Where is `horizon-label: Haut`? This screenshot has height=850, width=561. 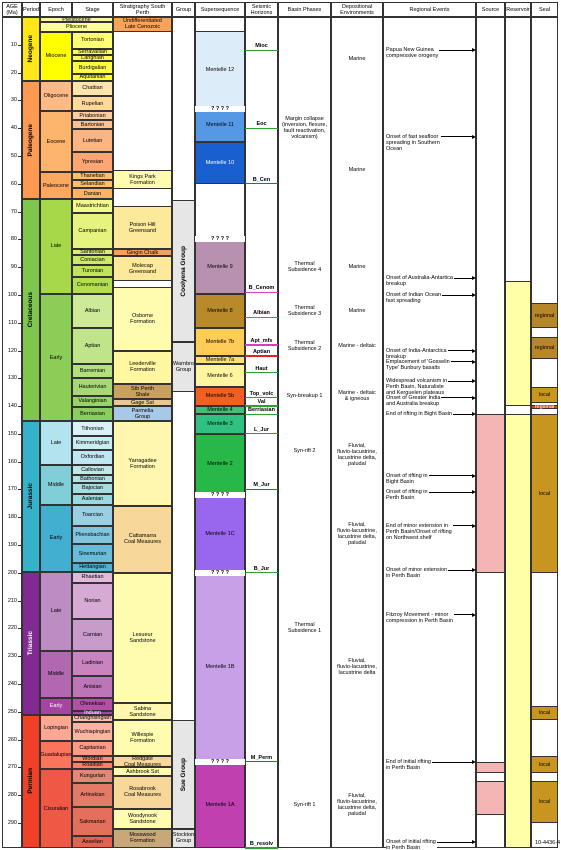 horizon-label: Haut is located at coordinates (261, 368).